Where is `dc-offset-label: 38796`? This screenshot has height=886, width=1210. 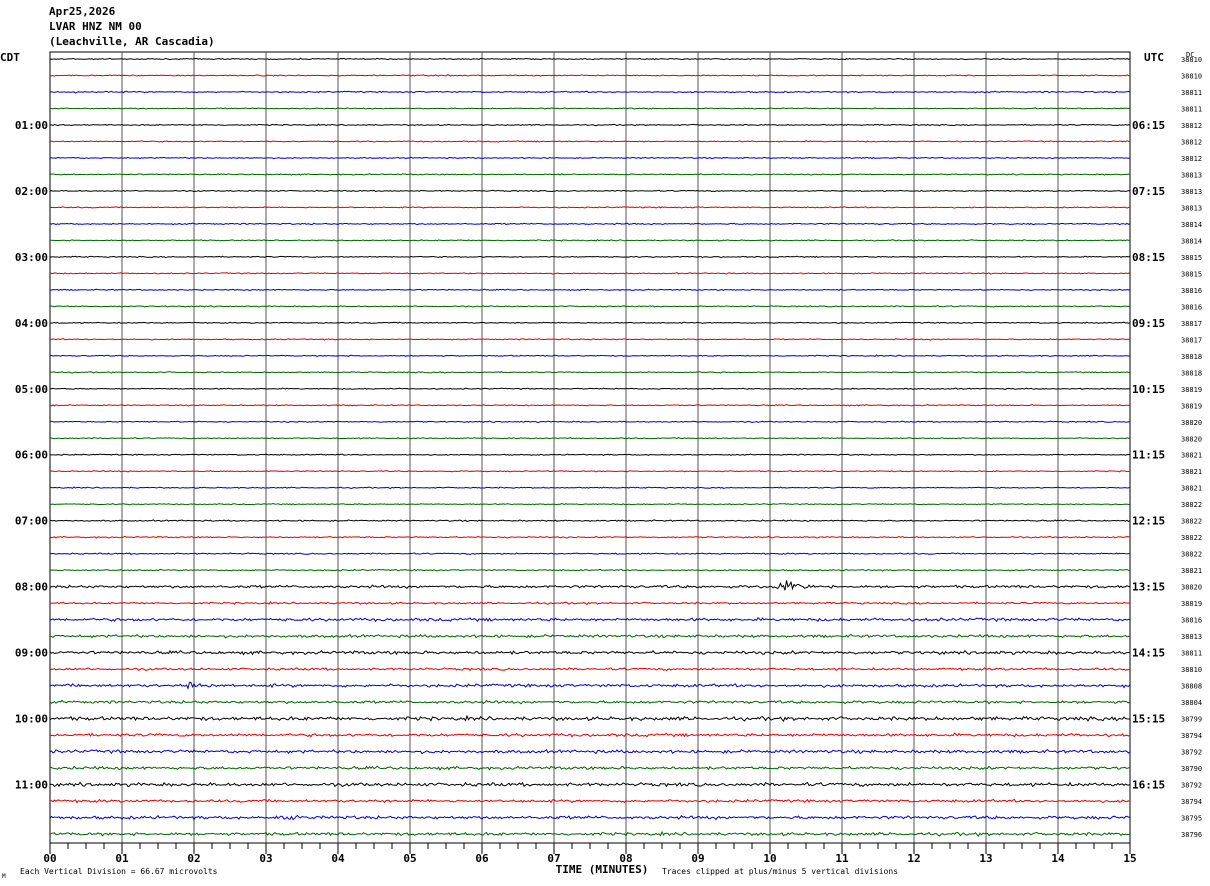 dc-offset-label: 38796 is located at coordinates (1191, 835).